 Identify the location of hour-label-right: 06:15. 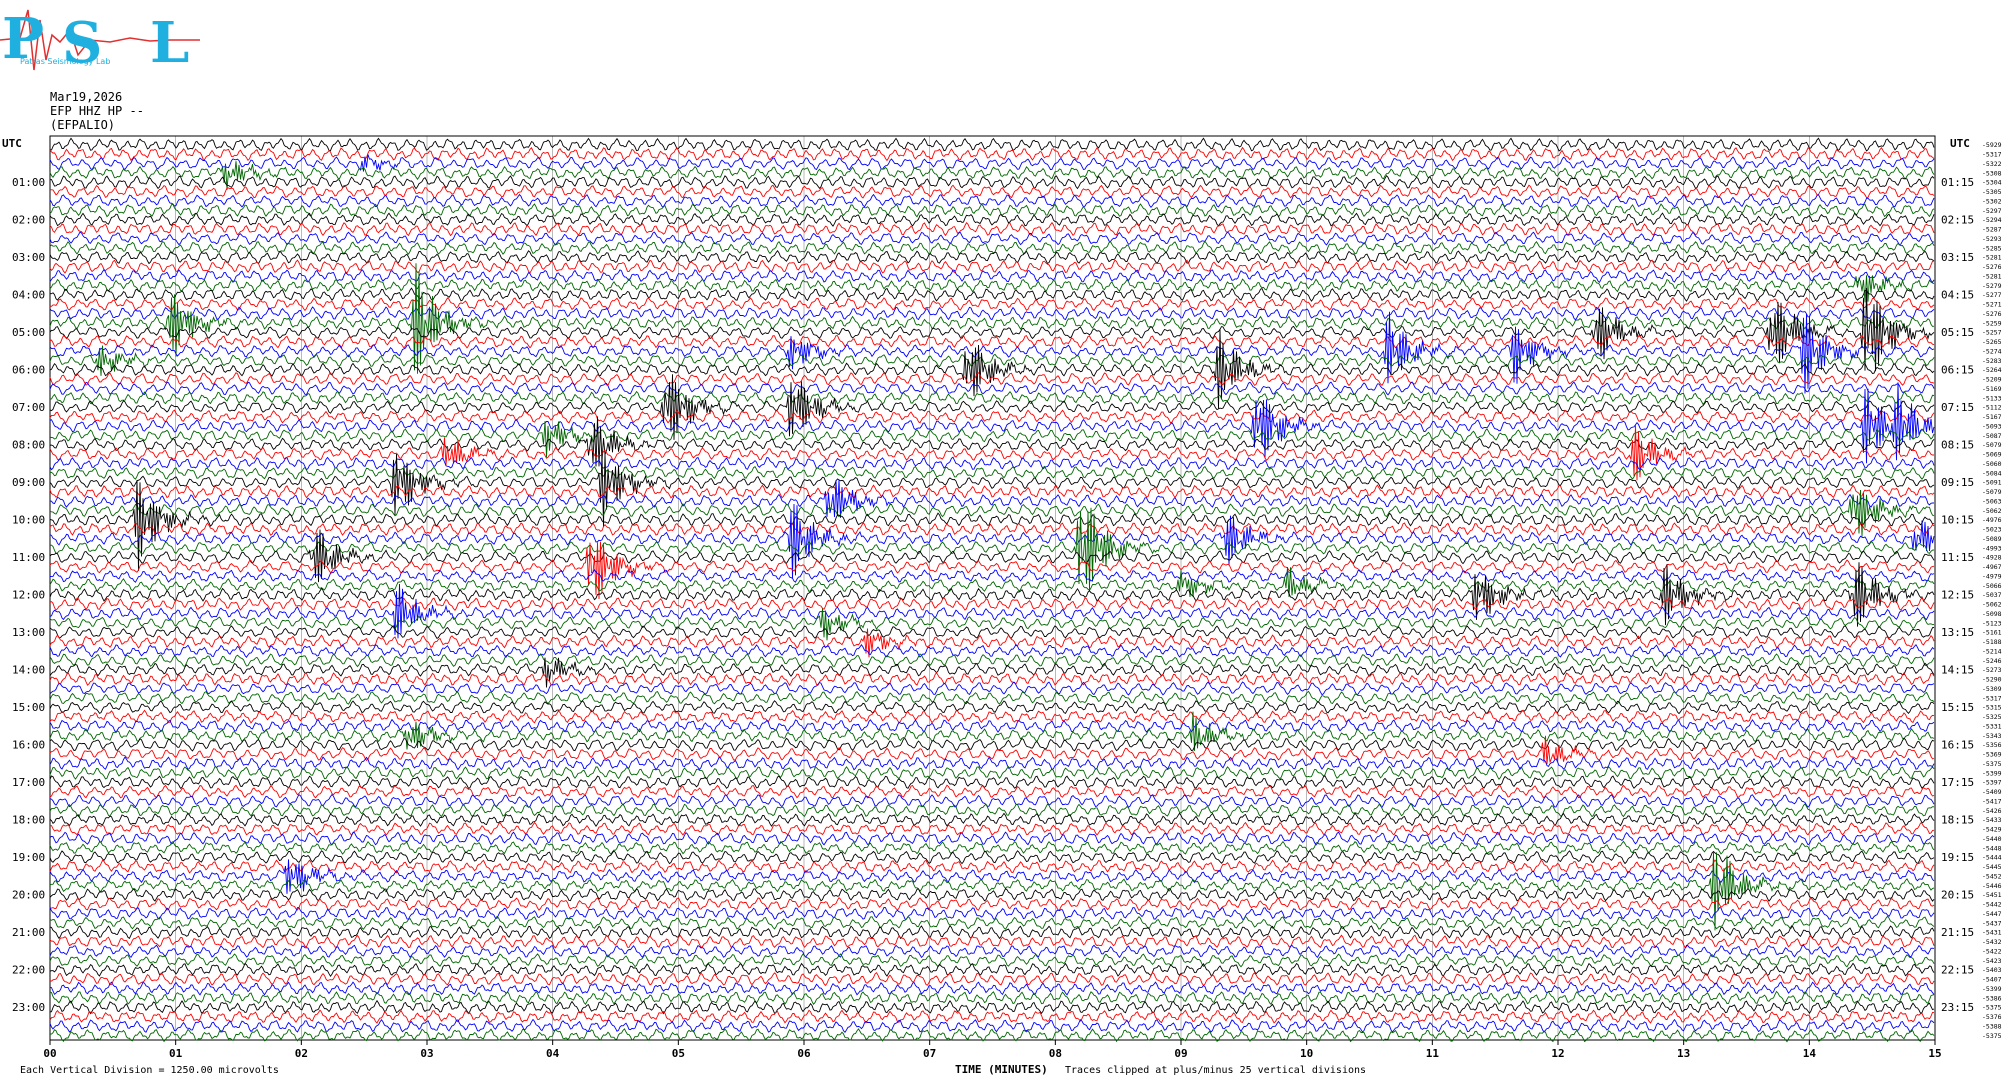
(1957, 370).